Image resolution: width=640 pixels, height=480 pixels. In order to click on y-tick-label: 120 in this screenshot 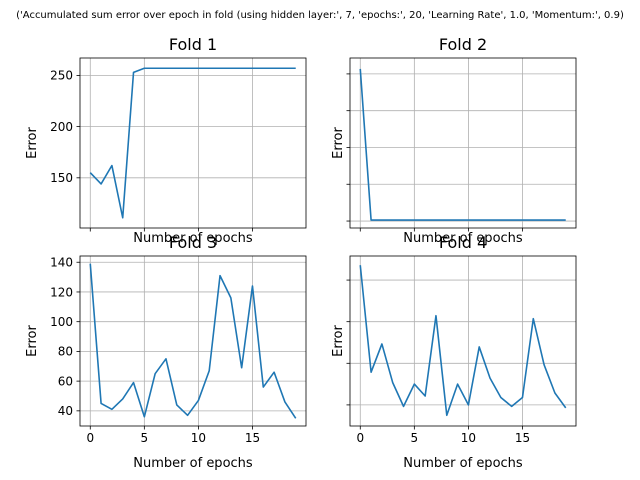, I will do `click(61, 292)`.